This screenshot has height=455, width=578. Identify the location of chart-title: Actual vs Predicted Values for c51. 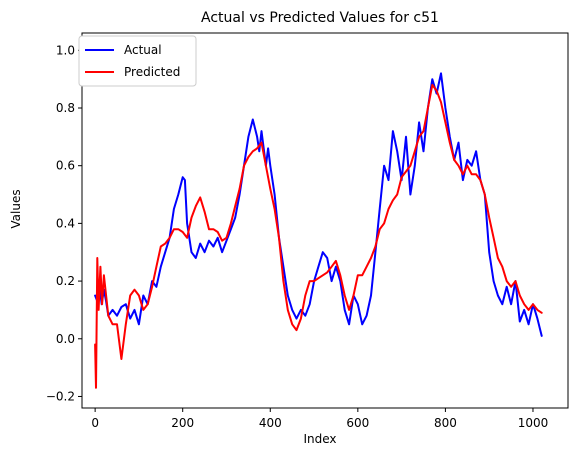
(320, 18).